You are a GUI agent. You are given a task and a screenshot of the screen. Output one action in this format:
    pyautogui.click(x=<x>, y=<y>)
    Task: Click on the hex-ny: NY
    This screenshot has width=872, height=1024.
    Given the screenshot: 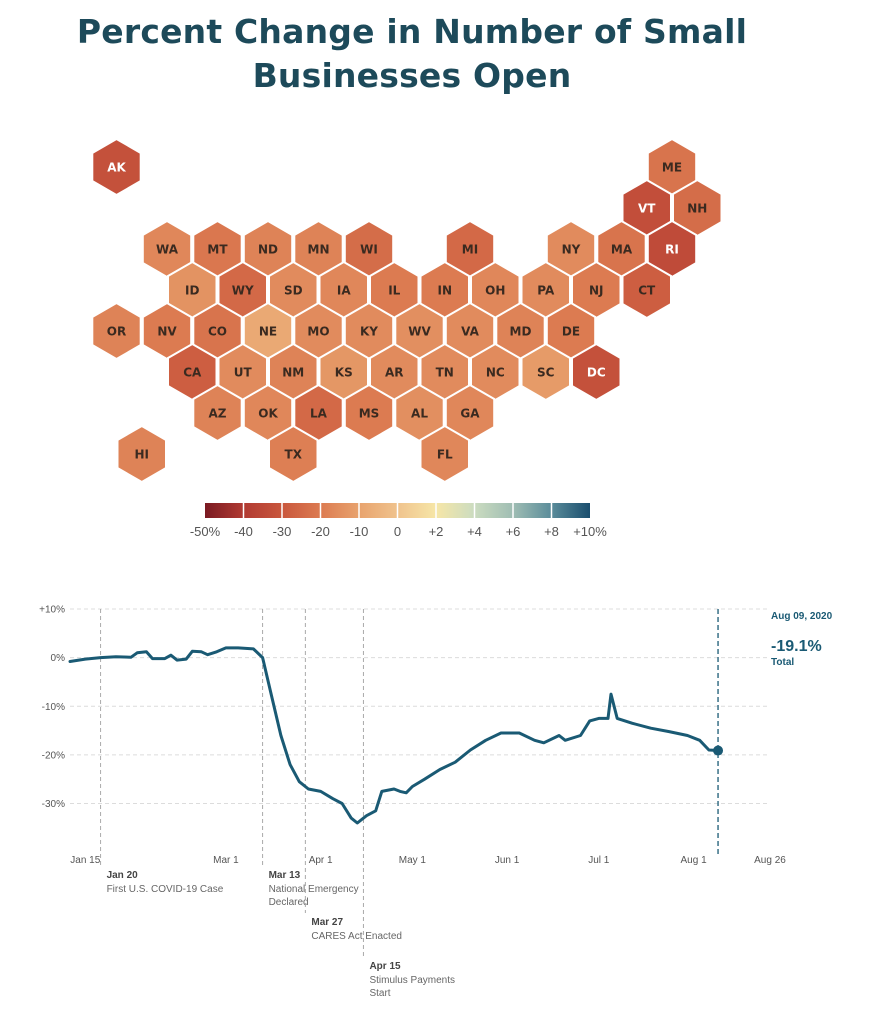 What is the action you would take?
    pyautogui.click(x=571, y=249)
    